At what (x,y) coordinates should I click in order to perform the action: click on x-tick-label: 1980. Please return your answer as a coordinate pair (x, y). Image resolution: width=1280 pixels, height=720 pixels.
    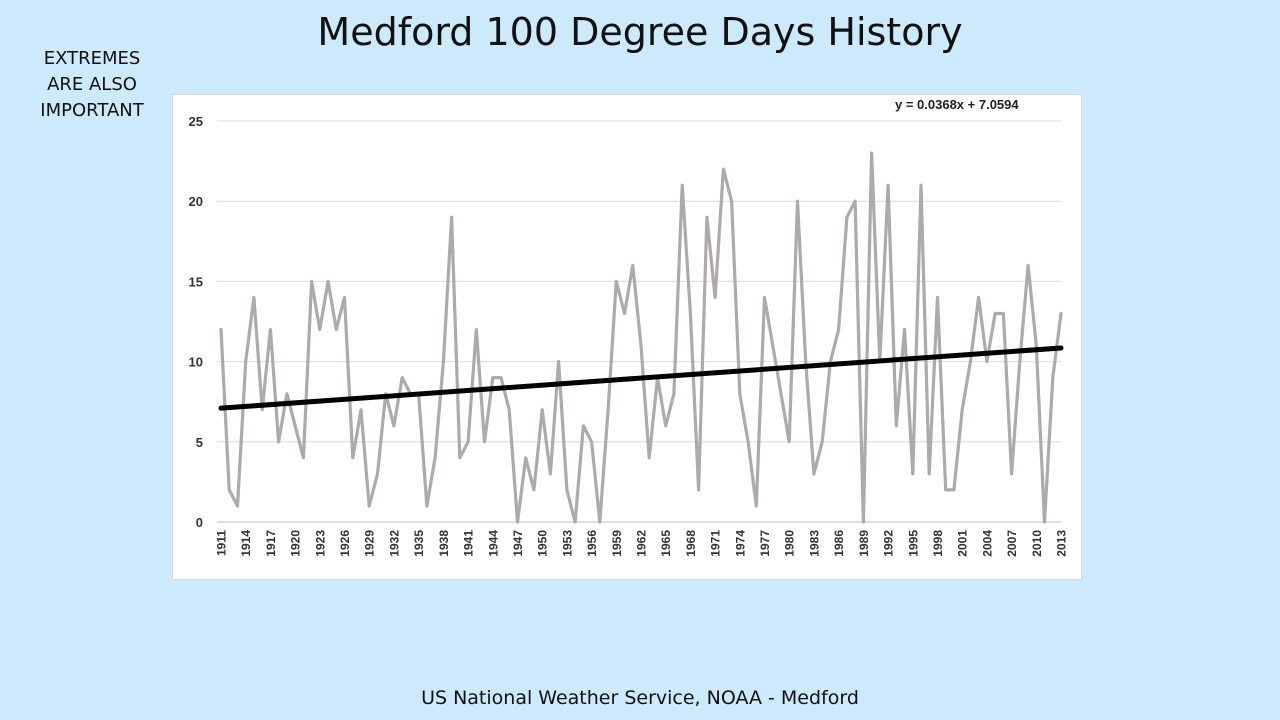
    Looking at the image, I should click on (790, 543).